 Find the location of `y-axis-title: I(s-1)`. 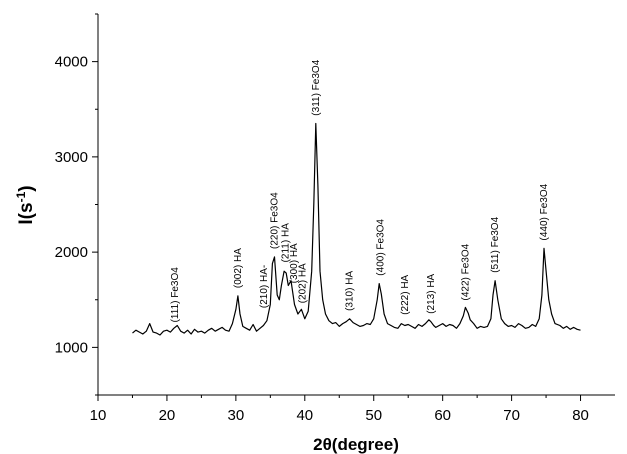

y-axis-title: I(s-1) is located at coordinates (25, 204).